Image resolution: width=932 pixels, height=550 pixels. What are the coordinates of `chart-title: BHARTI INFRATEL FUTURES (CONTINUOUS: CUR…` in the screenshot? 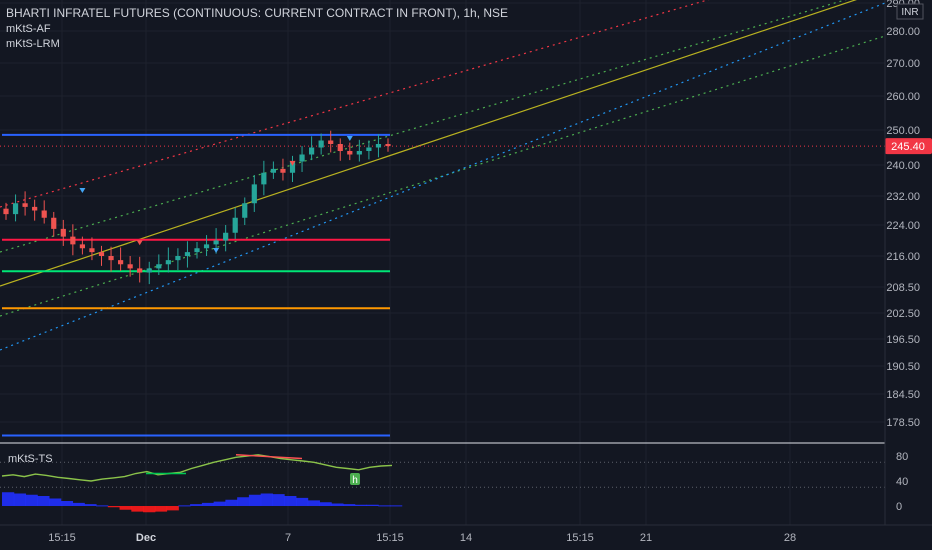 It's located at (257, 13).